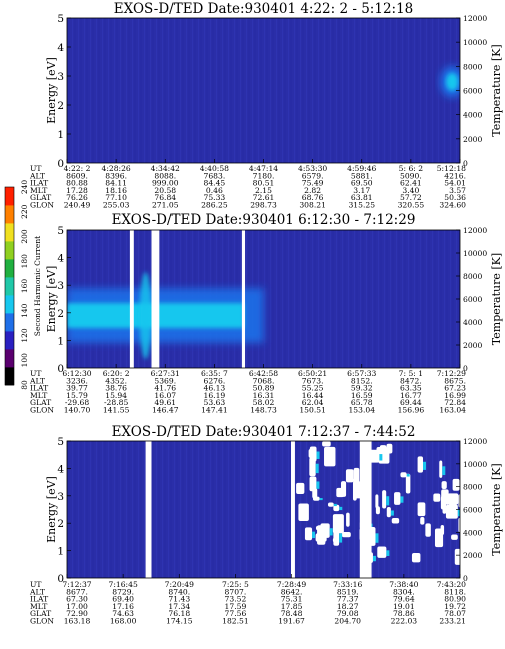 The width and height of the screenshot is (505, 649). What do you see at coordinates (77, 168) in the screenshot?
I see `ephemeris-cell: 4:22: 2` at bounding box center [77, 168].